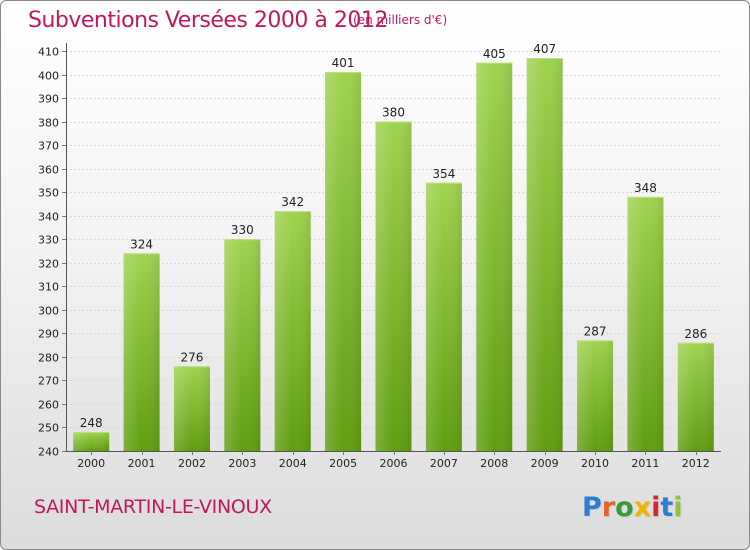 This screenshot has height=550, width=750. Describe the element at coordinates (645, 463) in the screenshot. I see `x-tick-label: 2011` at that location.